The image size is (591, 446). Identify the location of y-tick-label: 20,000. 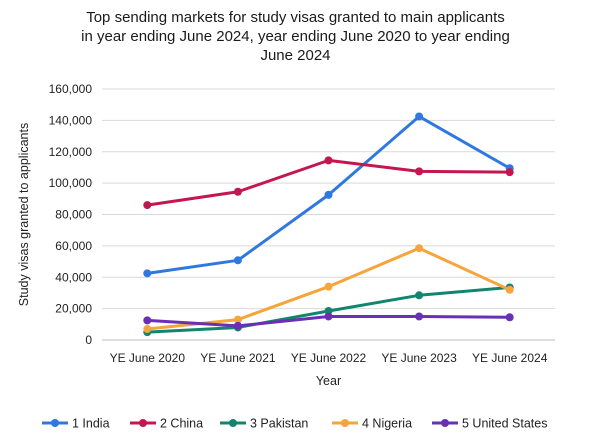
(73, 309).